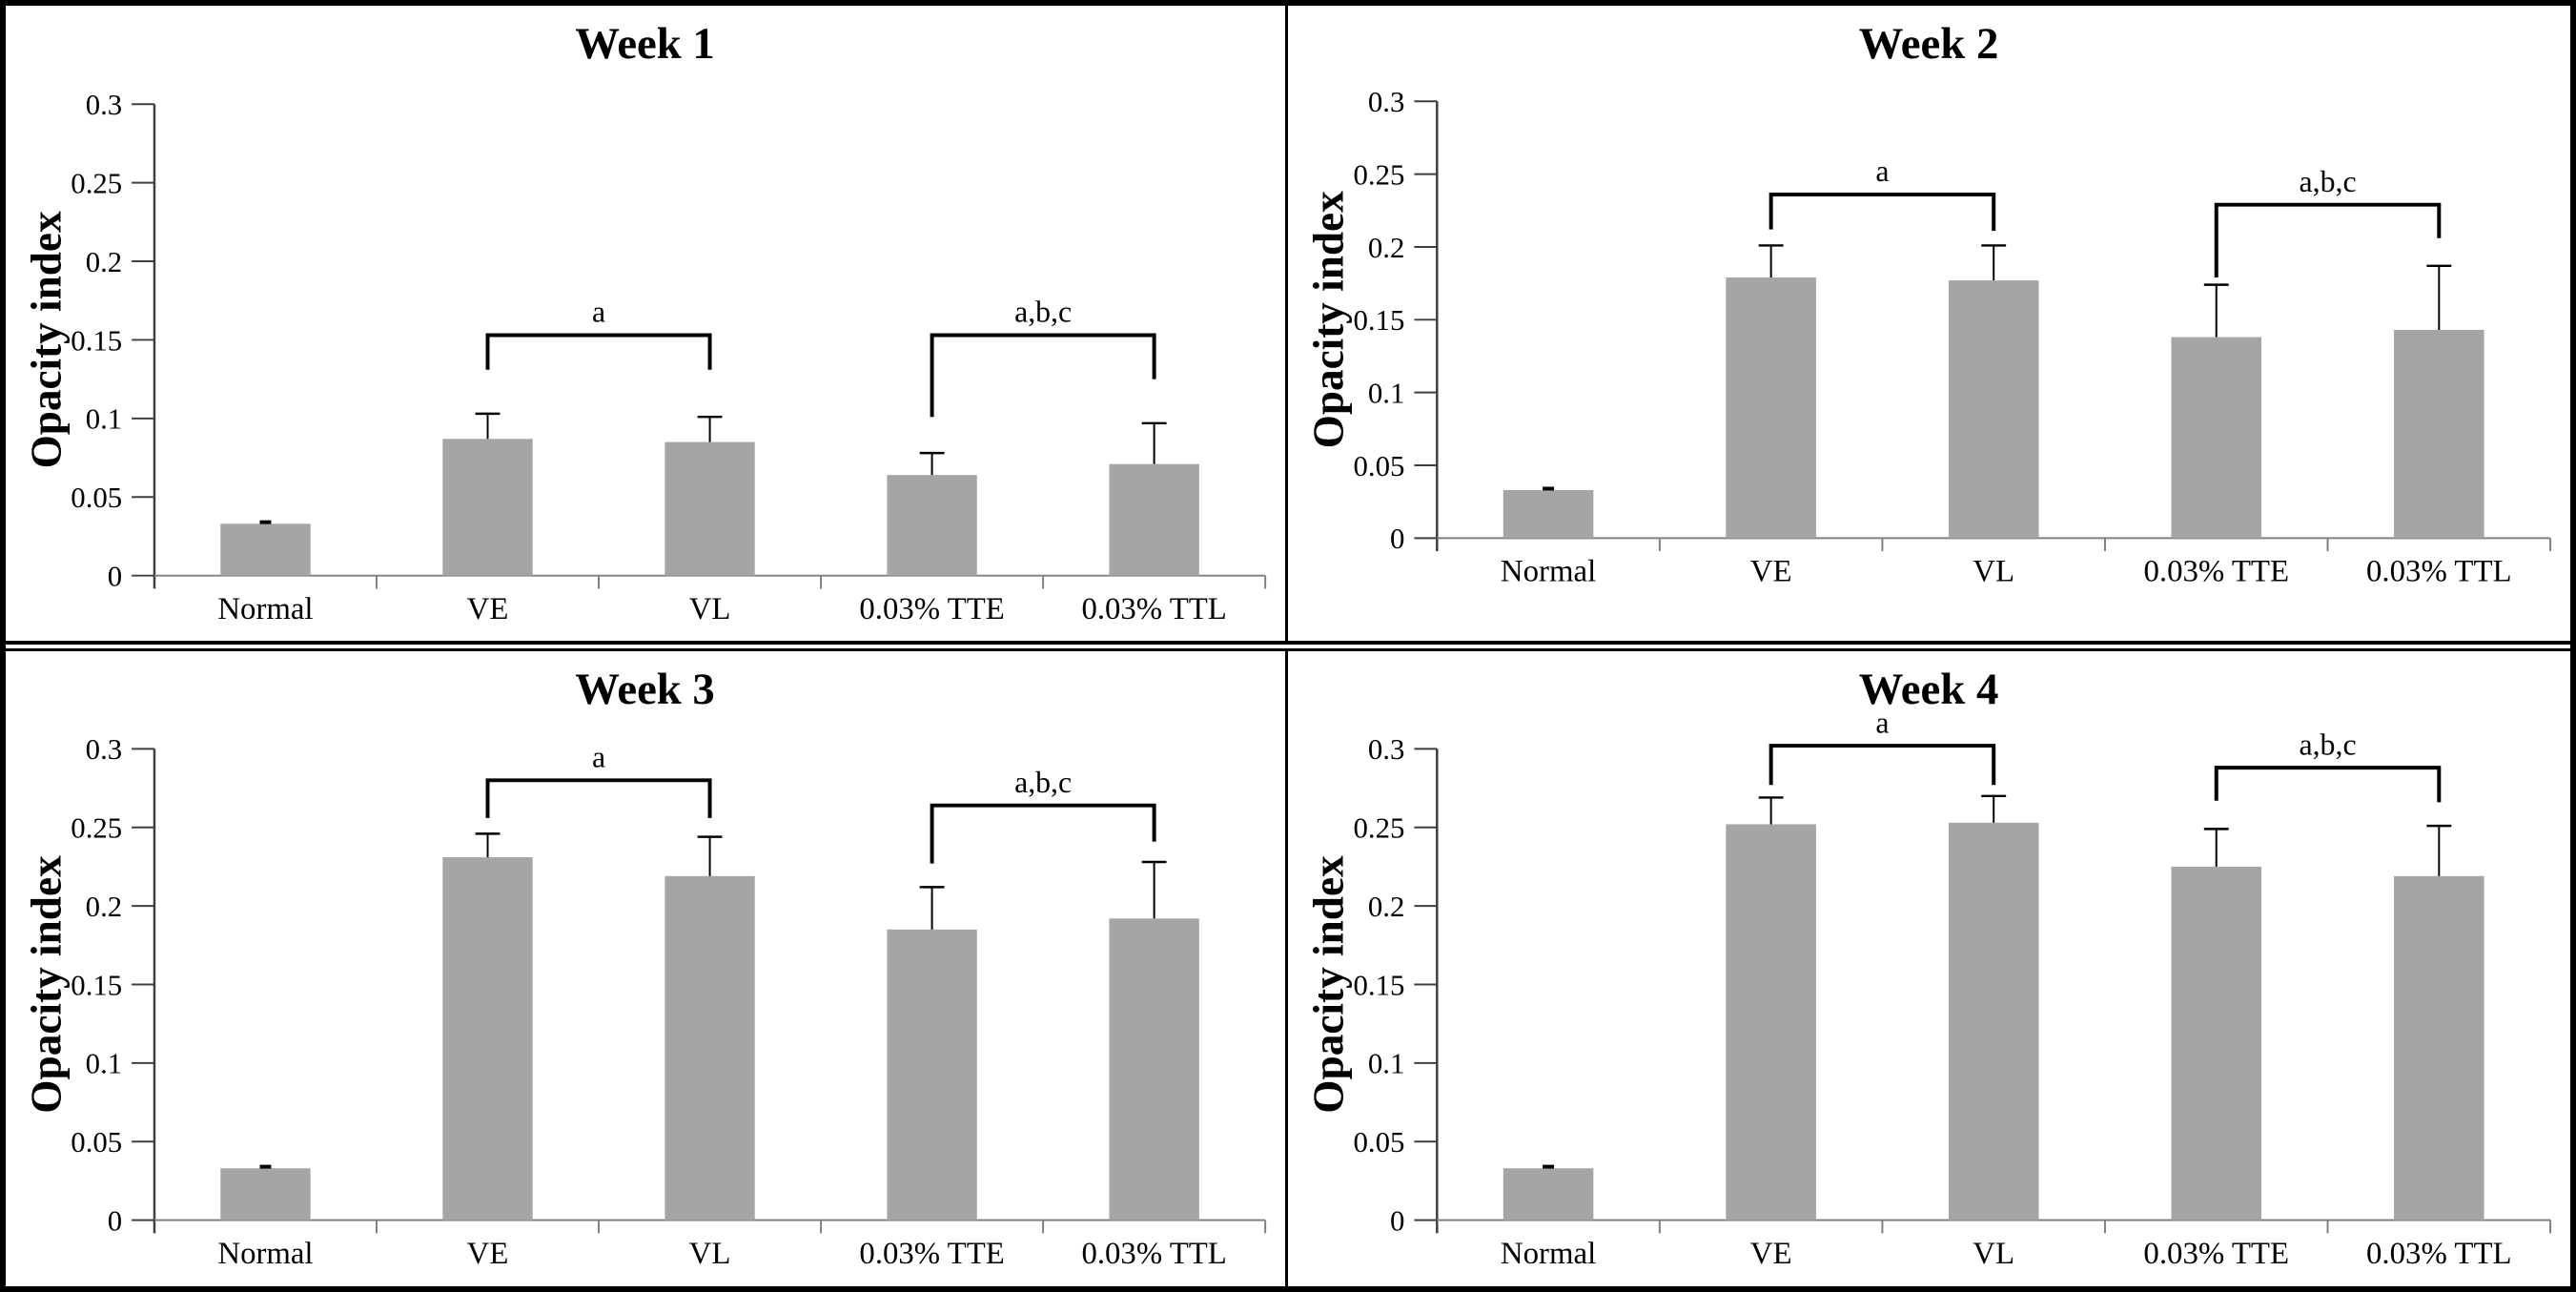 The image size is (2576, 1292). What do you see at coordinates (645, 44) in the screenshot?
I see `chart-title: Week 1` at bounding box center [645, 44].